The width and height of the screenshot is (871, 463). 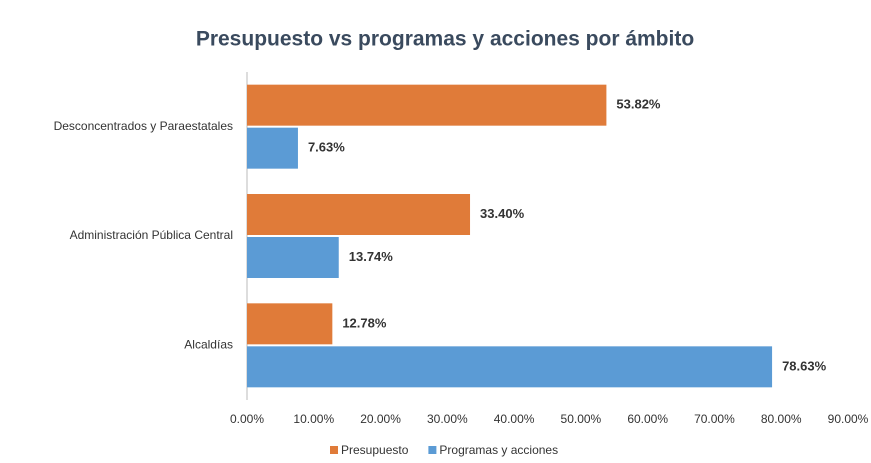 What do you see at coordinates (498, 450) in the screenshot?
I see `legend-label: Programas y acciones` at bounding box center [498, 450].